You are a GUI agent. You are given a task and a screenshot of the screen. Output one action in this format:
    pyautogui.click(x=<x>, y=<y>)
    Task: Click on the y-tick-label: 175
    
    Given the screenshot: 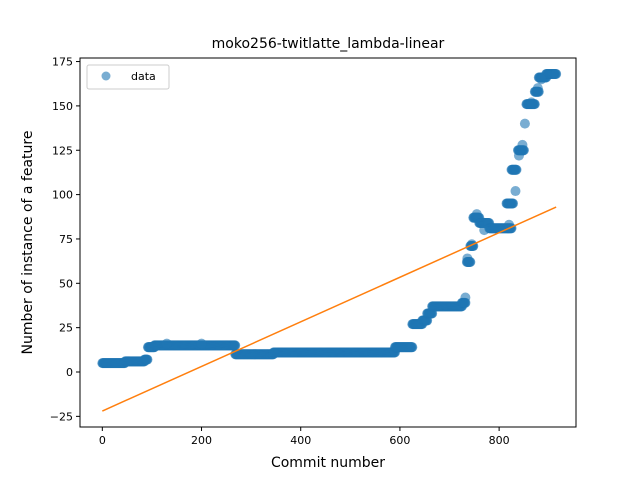 What is the action you would take?
    pyautogui.click(x=62, y=62)
    